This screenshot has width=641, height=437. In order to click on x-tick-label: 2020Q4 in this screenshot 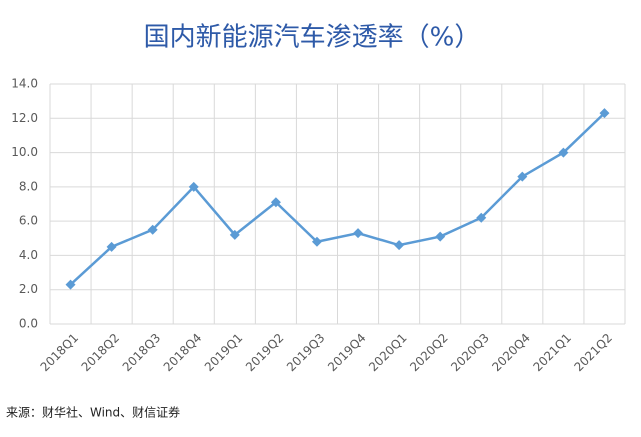, I will do `click(511, 353)`.